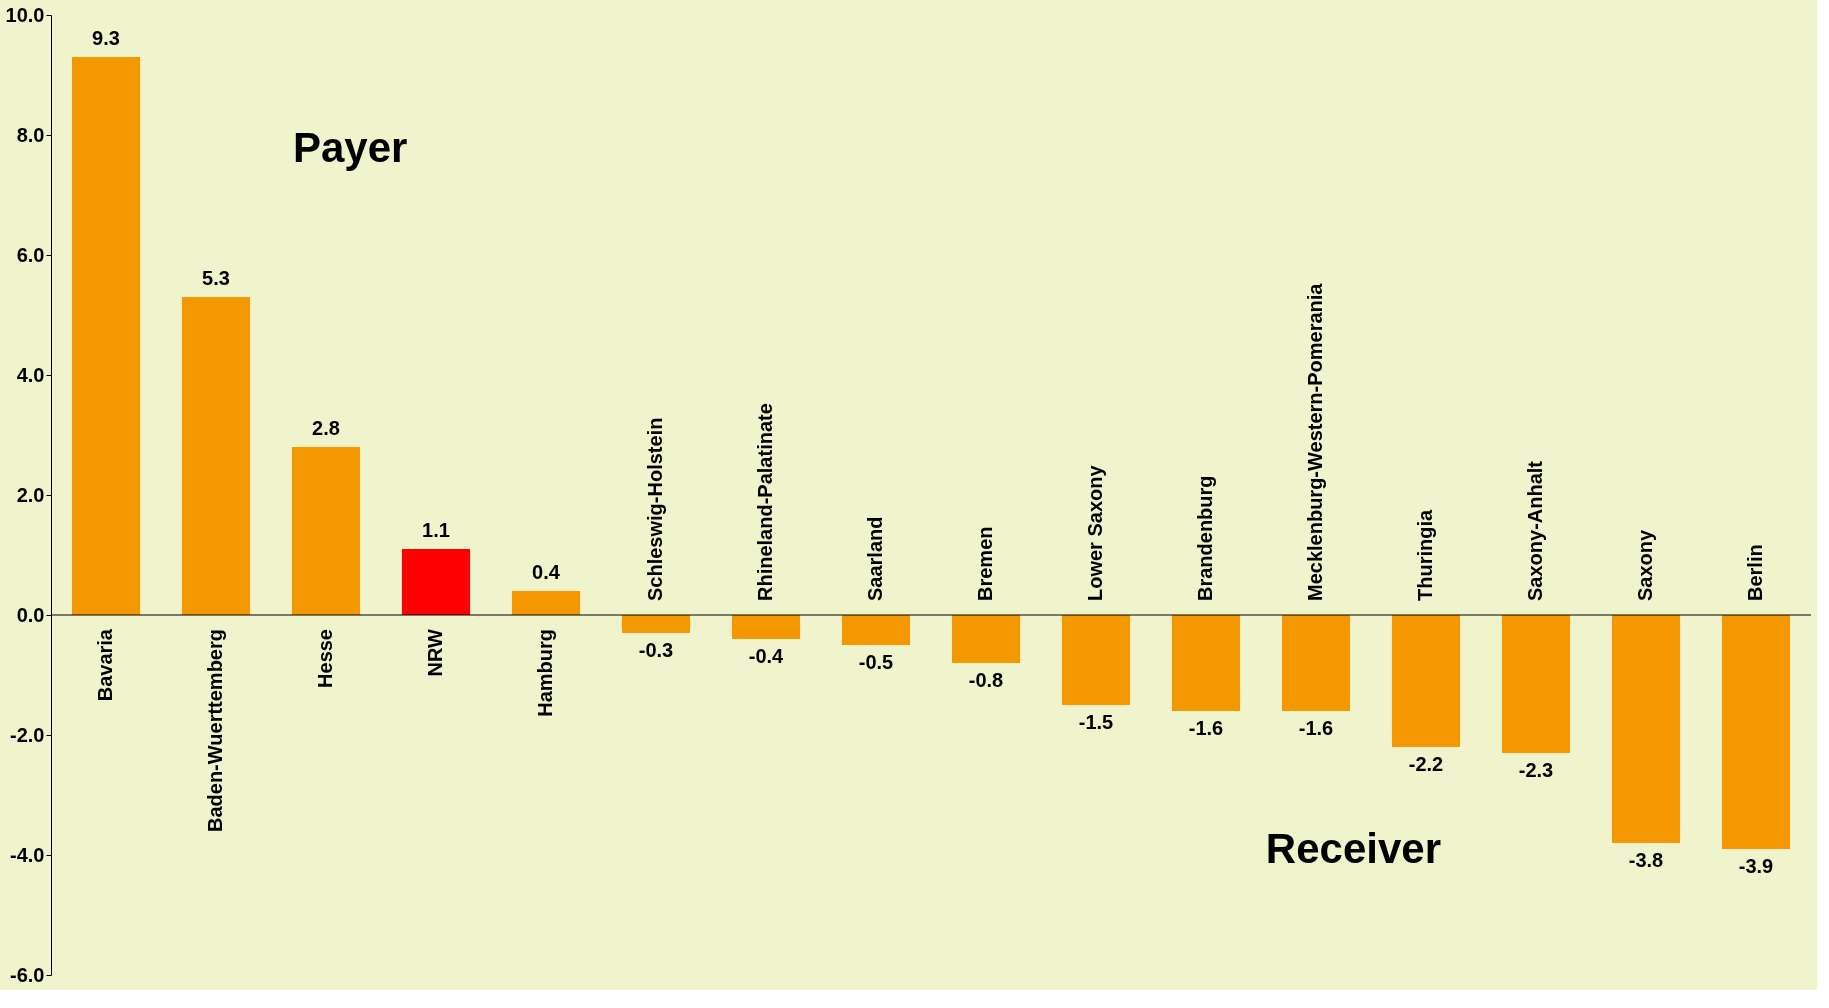 The height and width of the screenshot is (1008, 1829). I want to click on x-tick-label: Thuringia, so click(1425, 555).